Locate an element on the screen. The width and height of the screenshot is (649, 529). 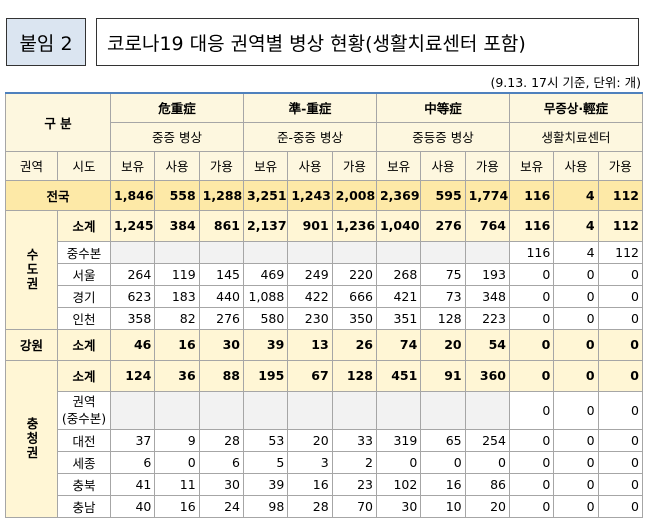
value-cell: 54 is located at coordinates (487, 344).